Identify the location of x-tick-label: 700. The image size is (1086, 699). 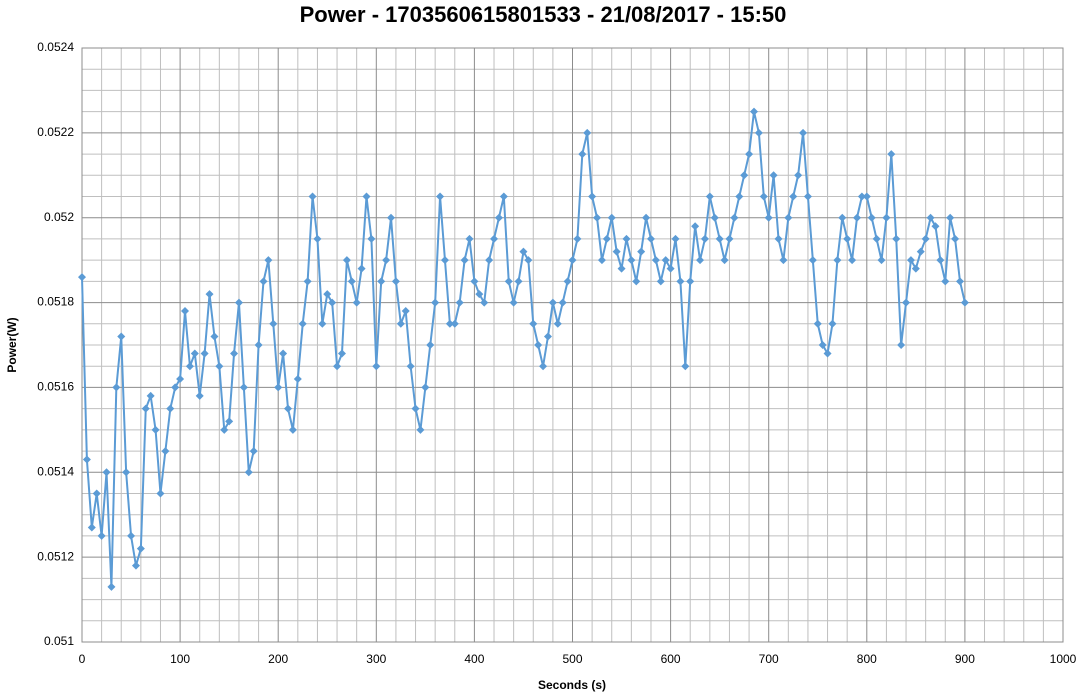
(769, 659).